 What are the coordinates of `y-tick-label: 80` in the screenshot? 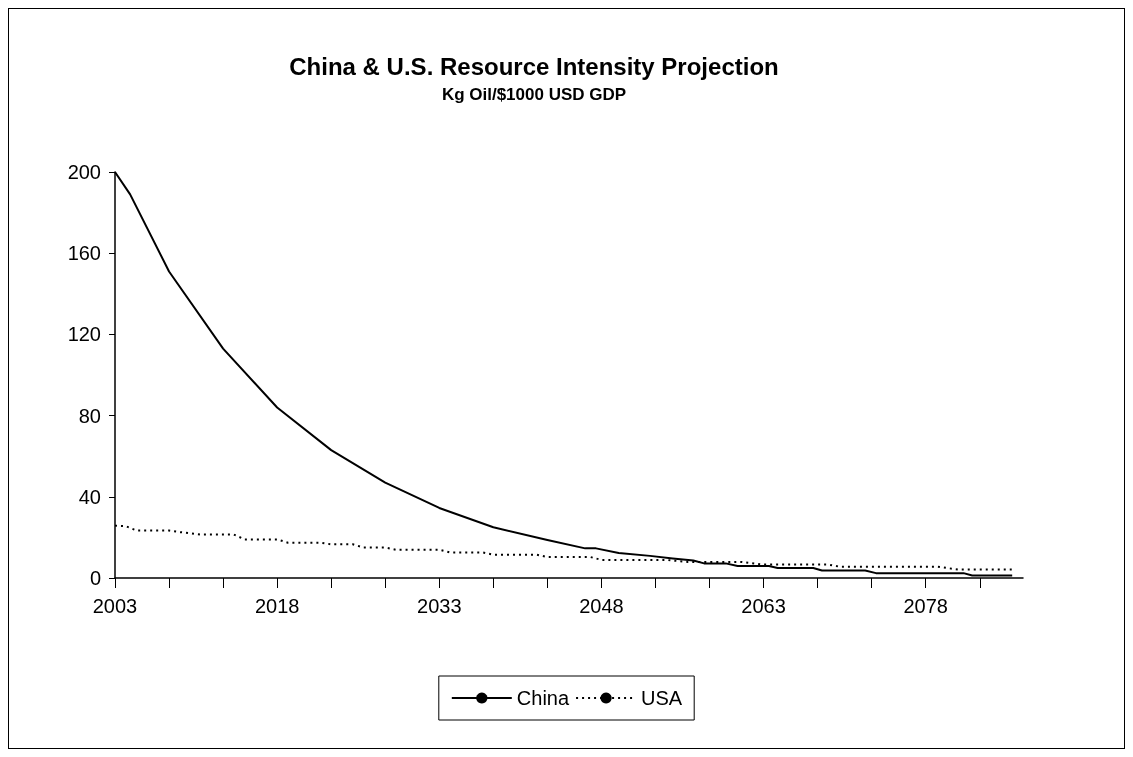 It's located at (89, 415).